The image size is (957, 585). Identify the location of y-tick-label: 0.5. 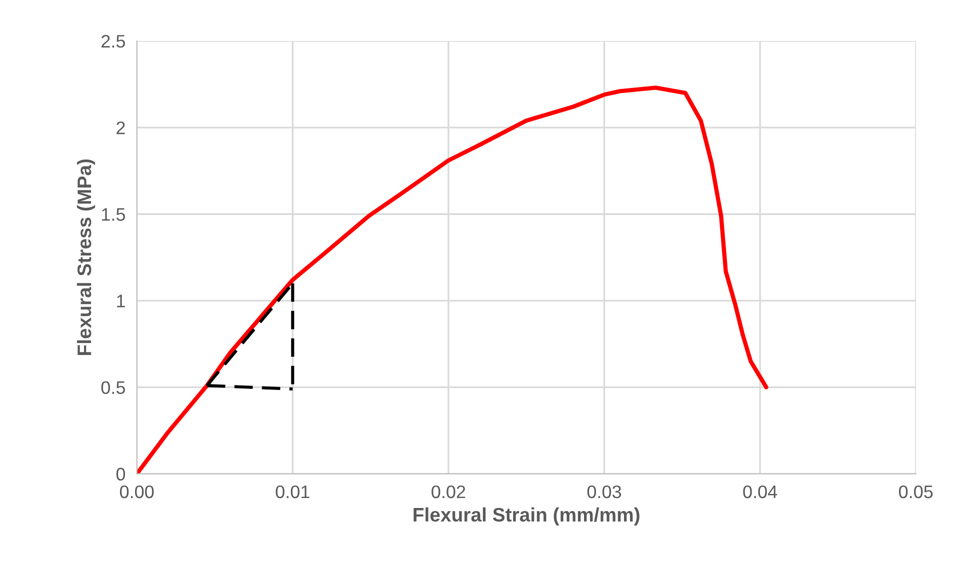
(113, 387).